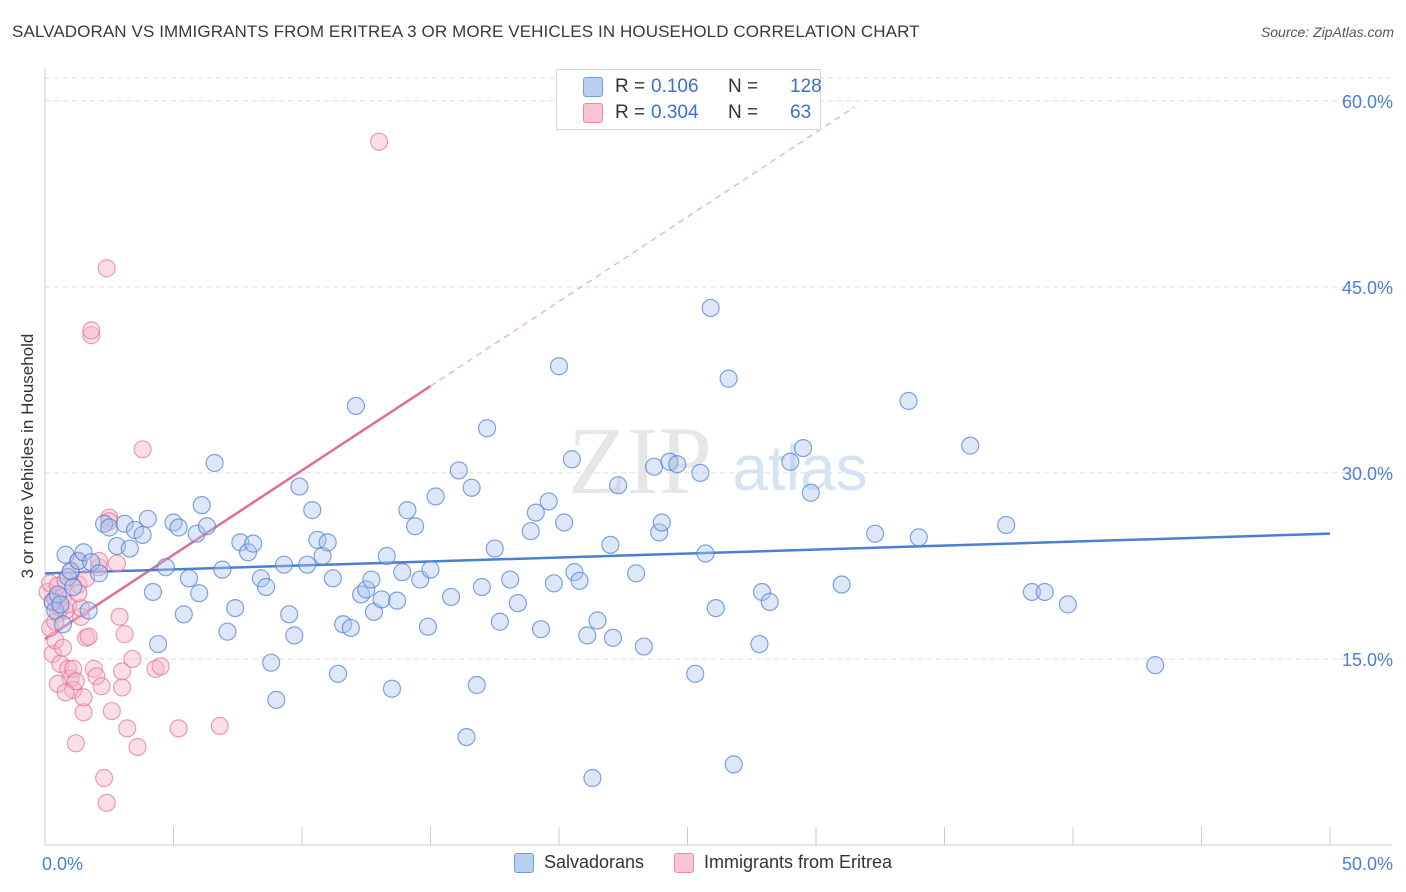  Describe the element at coordinates (1367, 864) in the screenshot. I see `x-tick-label: 50.0%` at that location.